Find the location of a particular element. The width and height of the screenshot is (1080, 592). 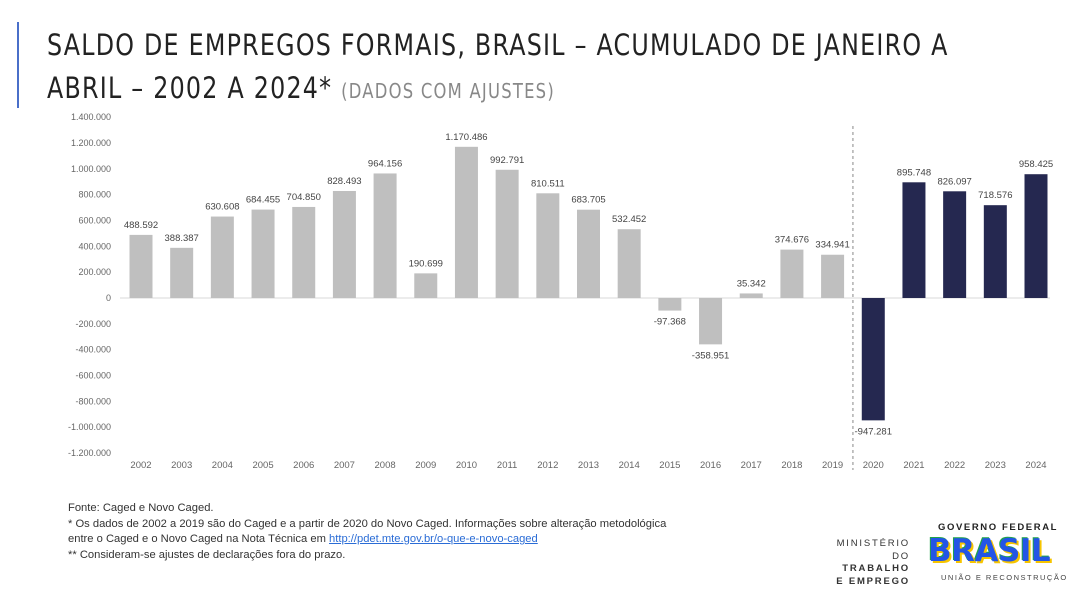

data-label-2003: 388.387 is located at coordinates (182, 238).